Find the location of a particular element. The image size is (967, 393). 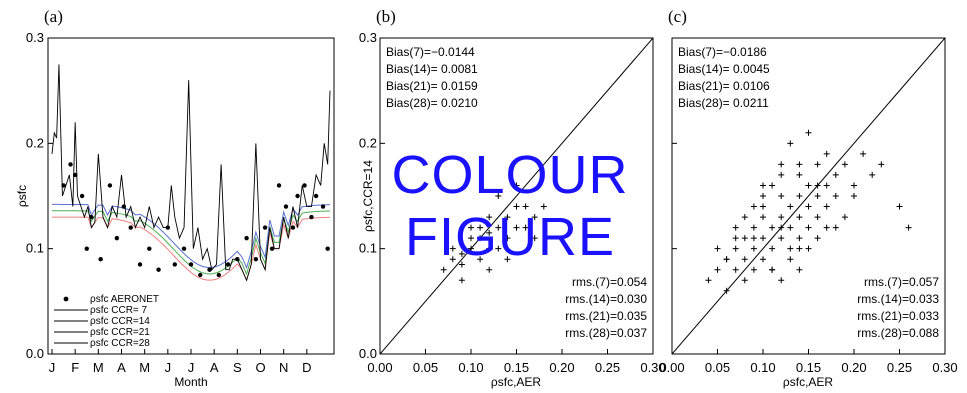

panel-a-xtick-label: S is located at coordinates (237, 367).